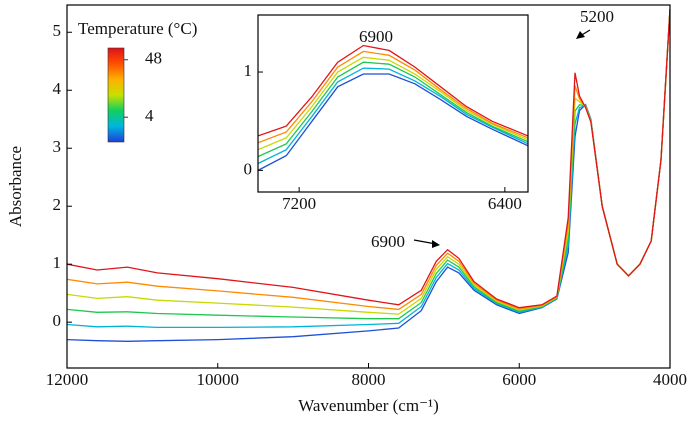 This screenshot has height=422, width=700. Describe the element at coordinates (57, 204) in the screenshot. I see `y-tick-label: 2` at that location.